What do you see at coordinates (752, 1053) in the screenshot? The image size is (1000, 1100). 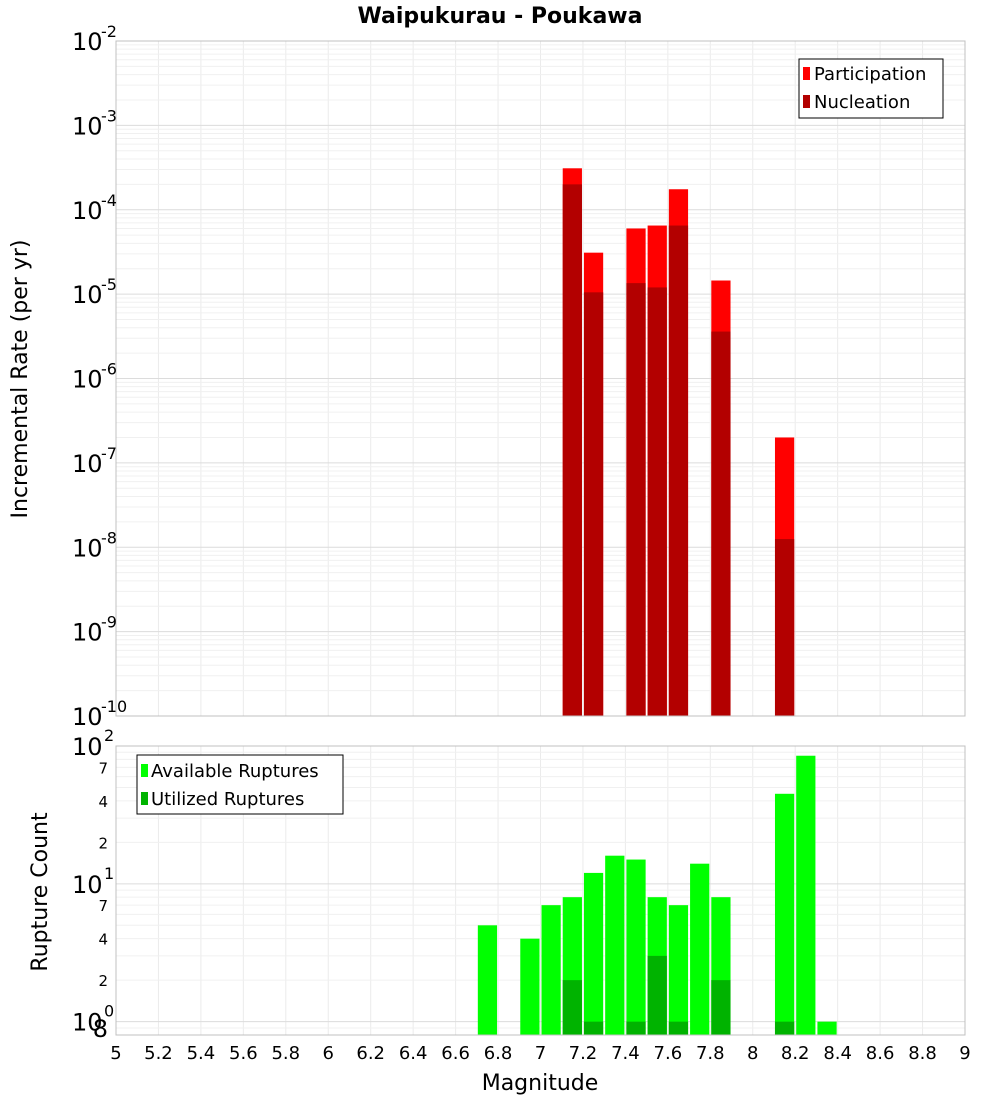 I see `x-tick-label: 8` at bounding box center [752, 1053].